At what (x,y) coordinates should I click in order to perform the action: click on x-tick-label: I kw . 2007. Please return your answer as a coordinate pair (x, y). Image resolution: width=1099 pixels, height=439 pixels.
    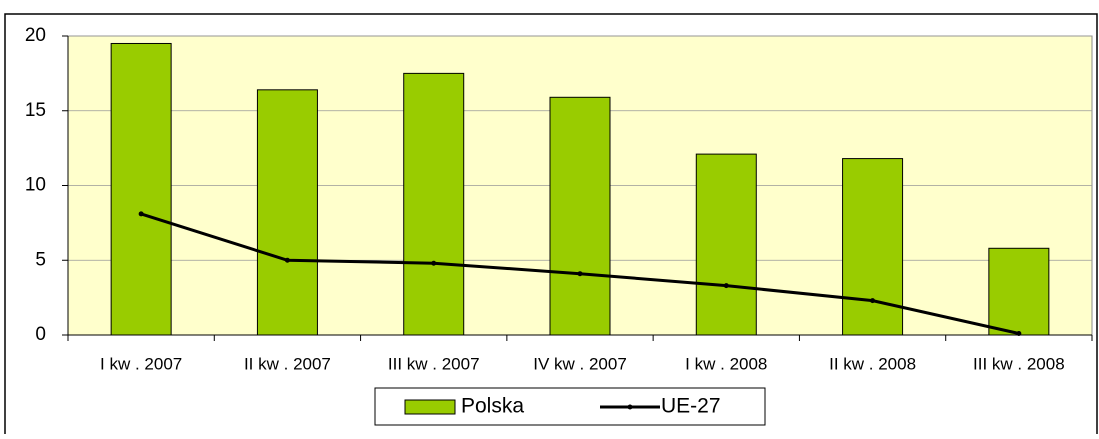
    Looking at the image, I should click on (141, 363).